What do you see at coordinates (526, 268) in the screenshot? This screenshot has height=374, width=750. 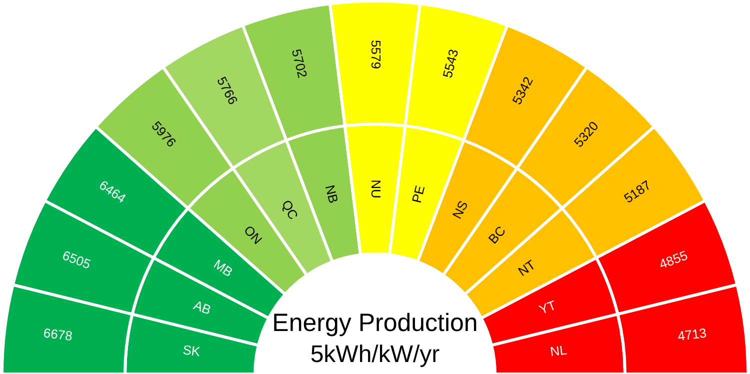 I see `category-label: NT` at bounding box center [526, 268].